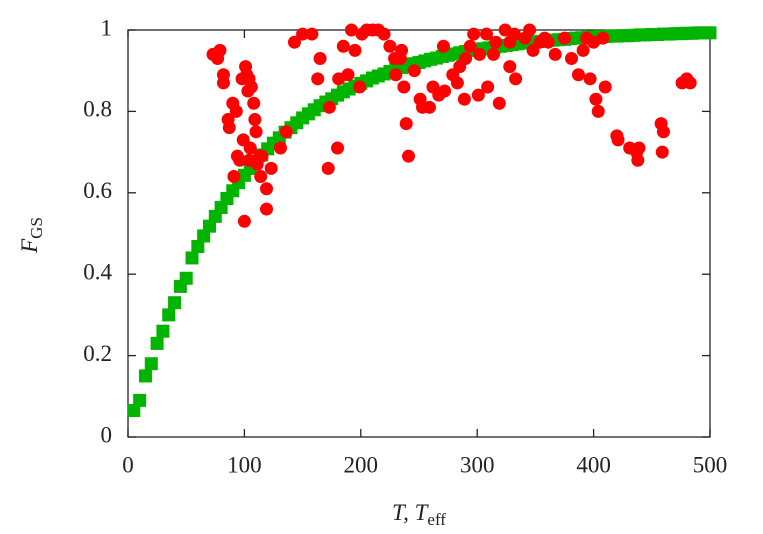  I want to click on x-tick-label: 400, so click(593, 464).